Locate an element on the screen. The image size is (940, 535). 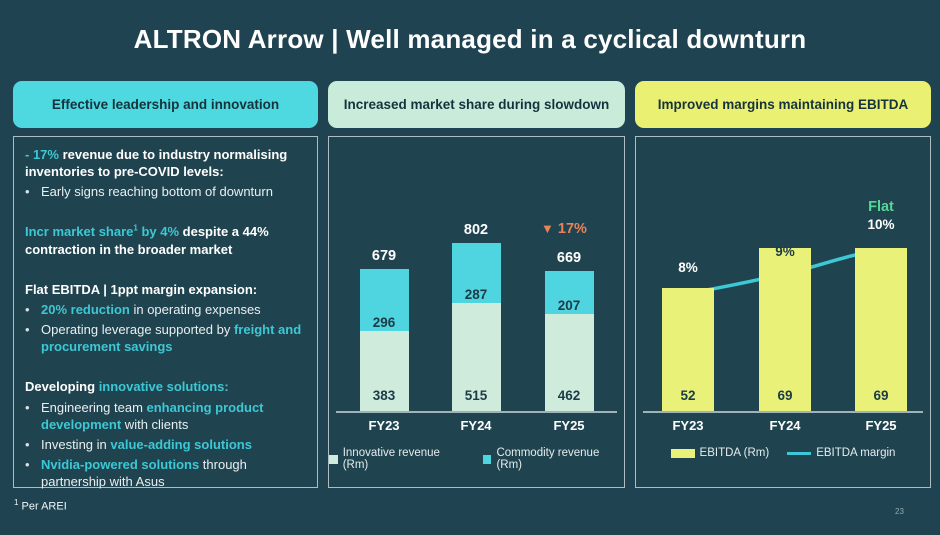
legend-item: EBITDA (Rm) is located at coordinates (720, 453).